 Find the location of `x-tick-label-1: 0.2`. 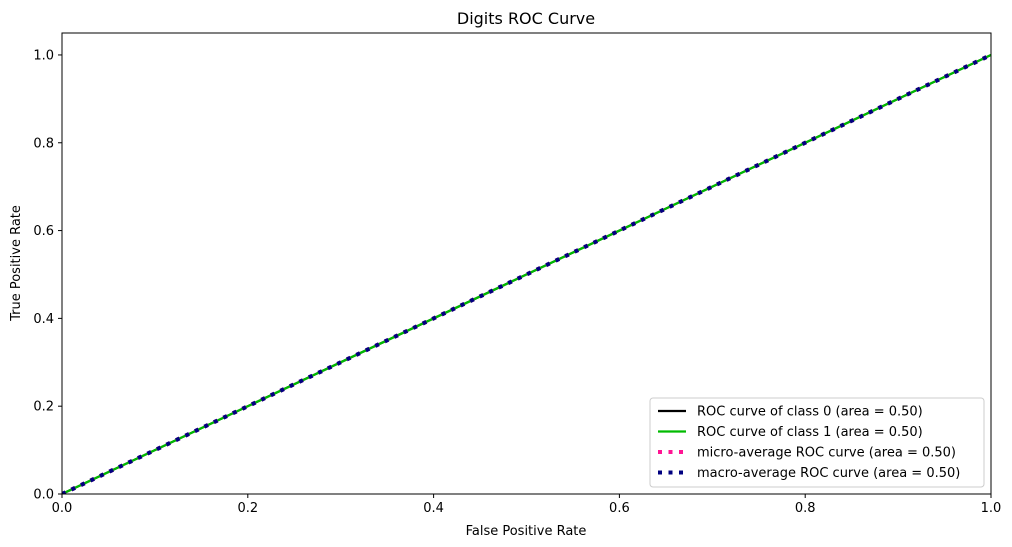

x-tick-label-1: 0.2 is located at coordinates (247, 508).